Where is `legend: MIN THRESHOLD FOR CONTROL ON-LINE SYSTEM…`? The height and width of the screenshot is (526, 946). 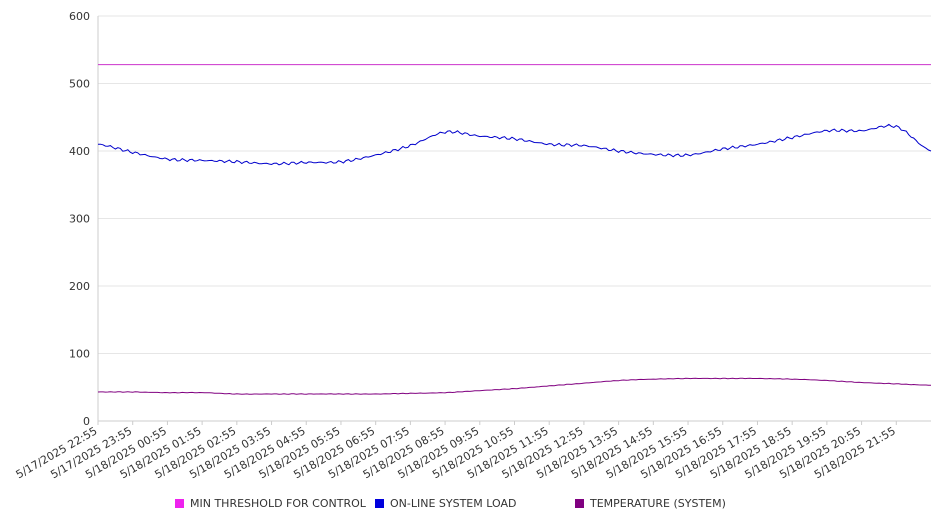 legend: MIN THRESHOLD FOR CONTROL ON-LINE SYSTEM… is located at coordinates (473, 506).